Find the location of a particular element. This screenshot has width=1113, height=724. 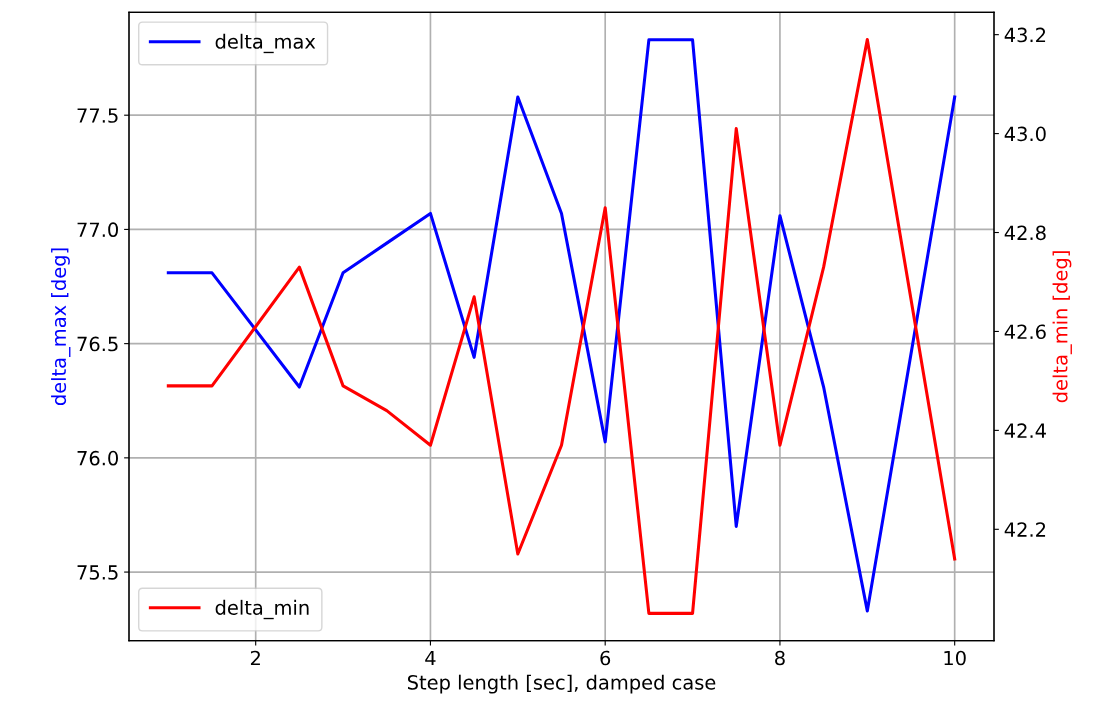

x-tick-label: 2 is located at coordinates (255, 658).